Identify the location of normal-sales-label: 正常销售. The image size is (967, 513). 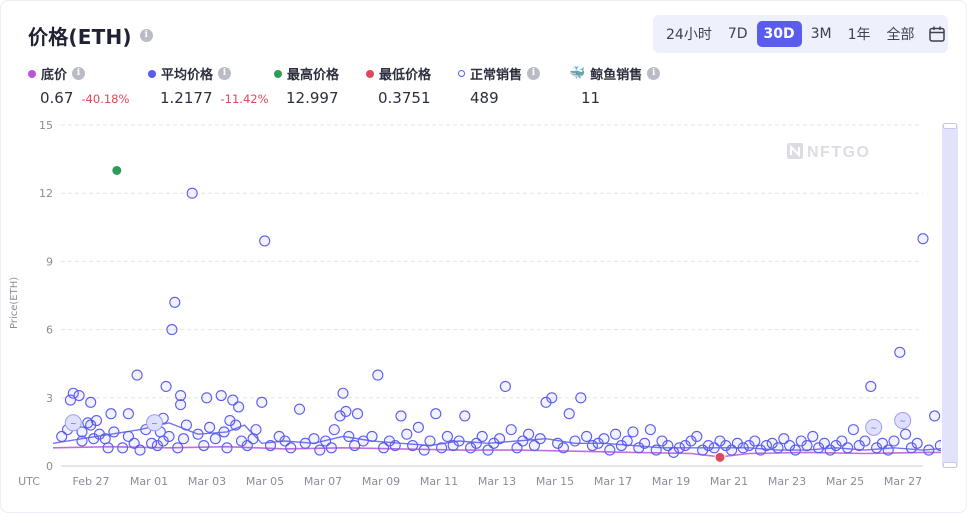
(496, 75).